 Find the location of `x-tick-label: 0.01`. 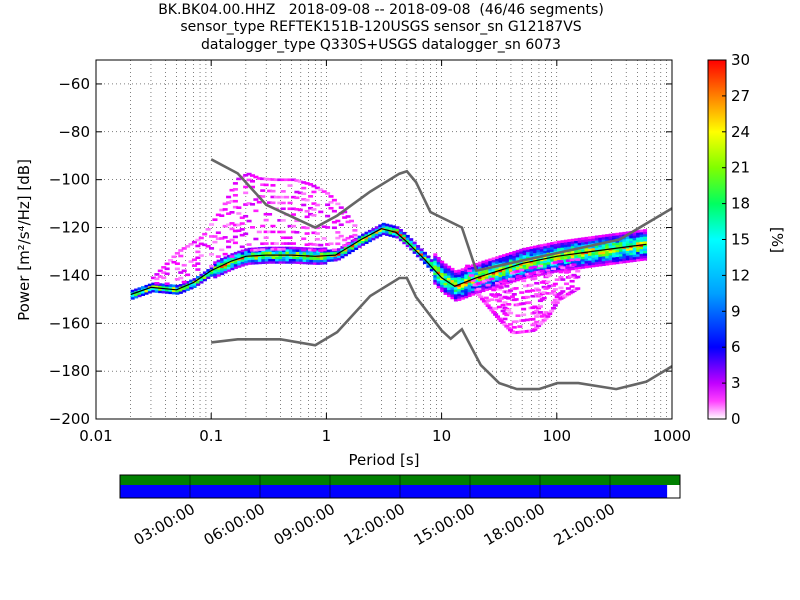

x-tick-label: 0.01 is located at coordinates (95, 436).